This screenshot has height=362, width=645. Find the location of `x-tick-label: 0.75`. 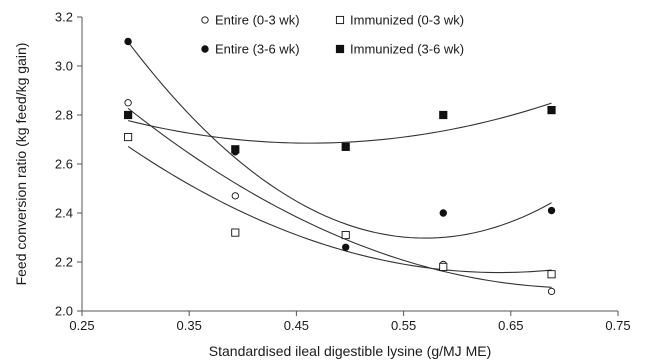

x-tick-label: 0.75 is located at coordinates (617, 325).